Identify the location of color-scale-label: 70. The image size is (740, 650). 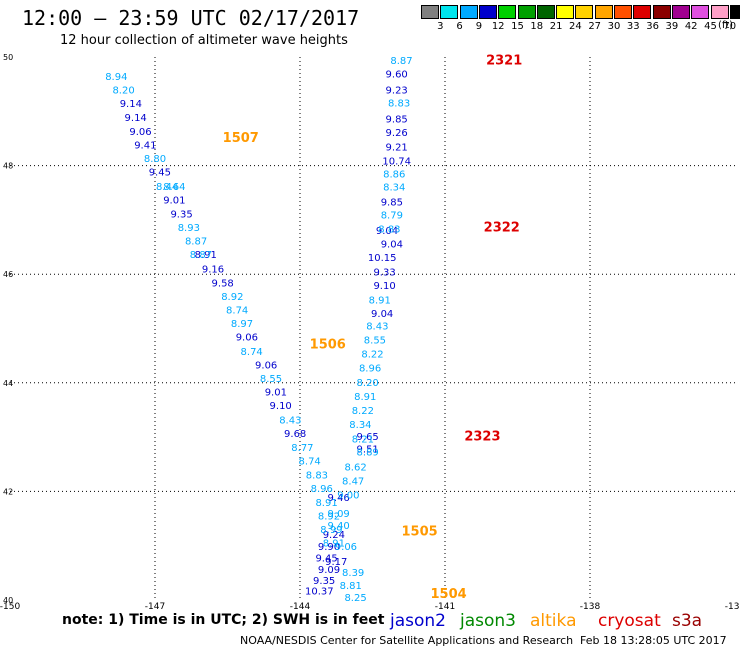
(730, 26).